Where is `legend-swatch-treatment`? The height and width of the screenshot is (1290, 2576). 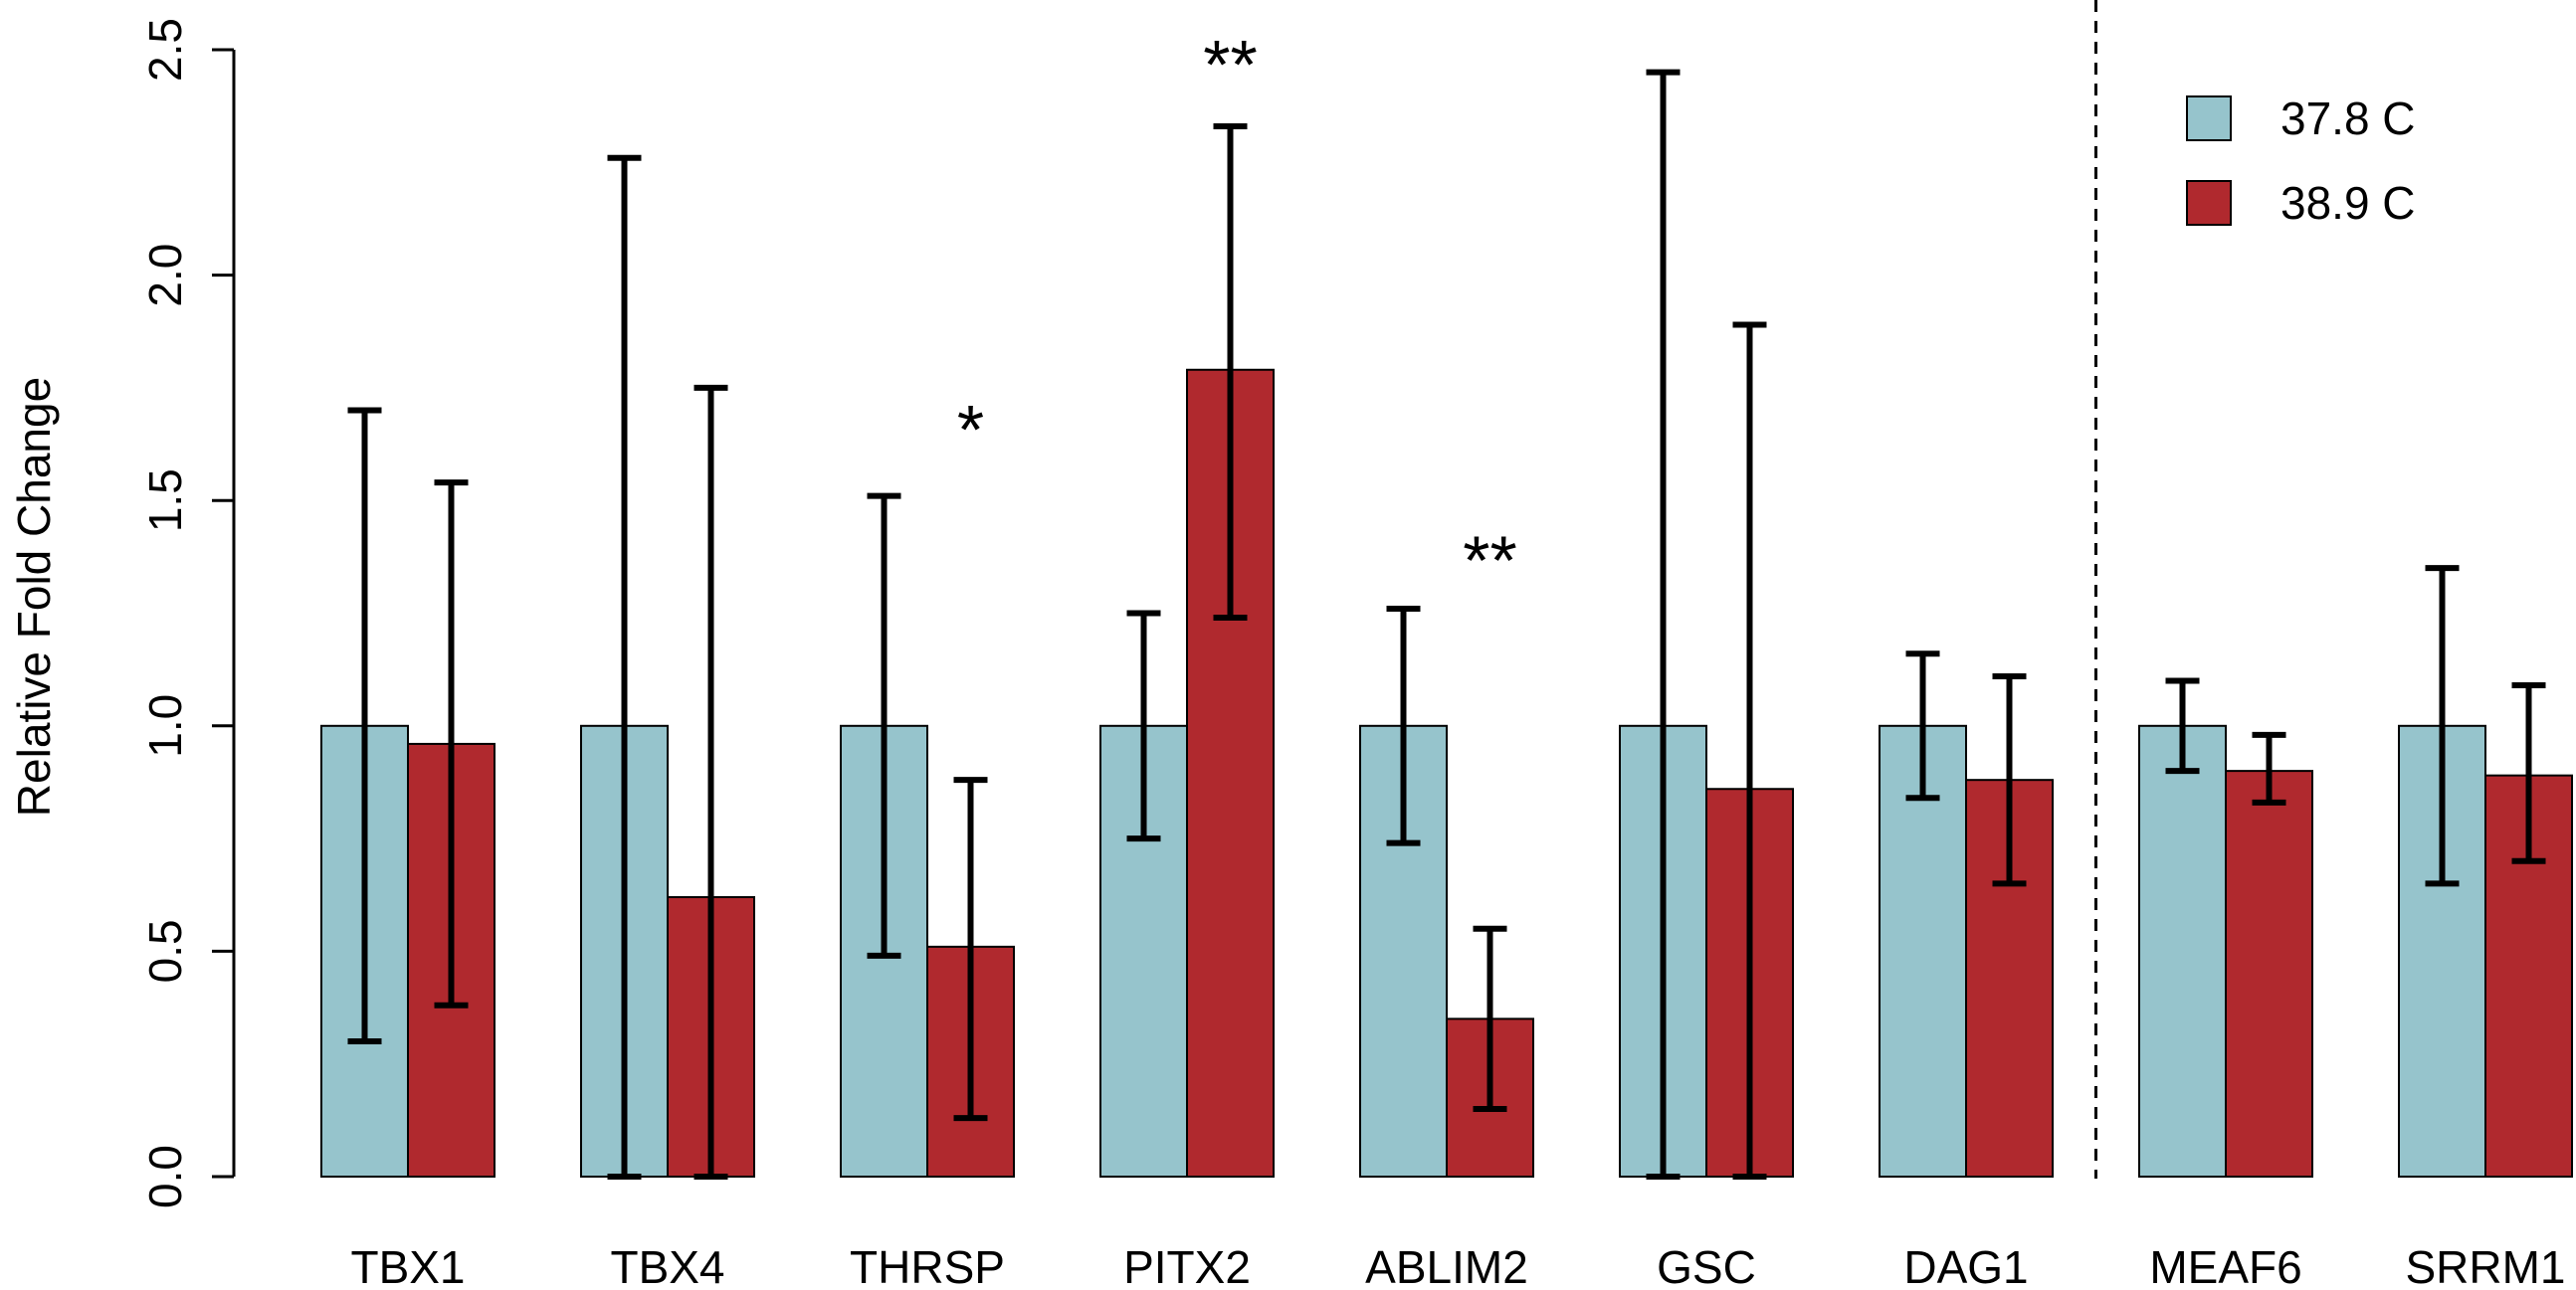
legend-swatch-treatment is located at coordinates (2209, 203).